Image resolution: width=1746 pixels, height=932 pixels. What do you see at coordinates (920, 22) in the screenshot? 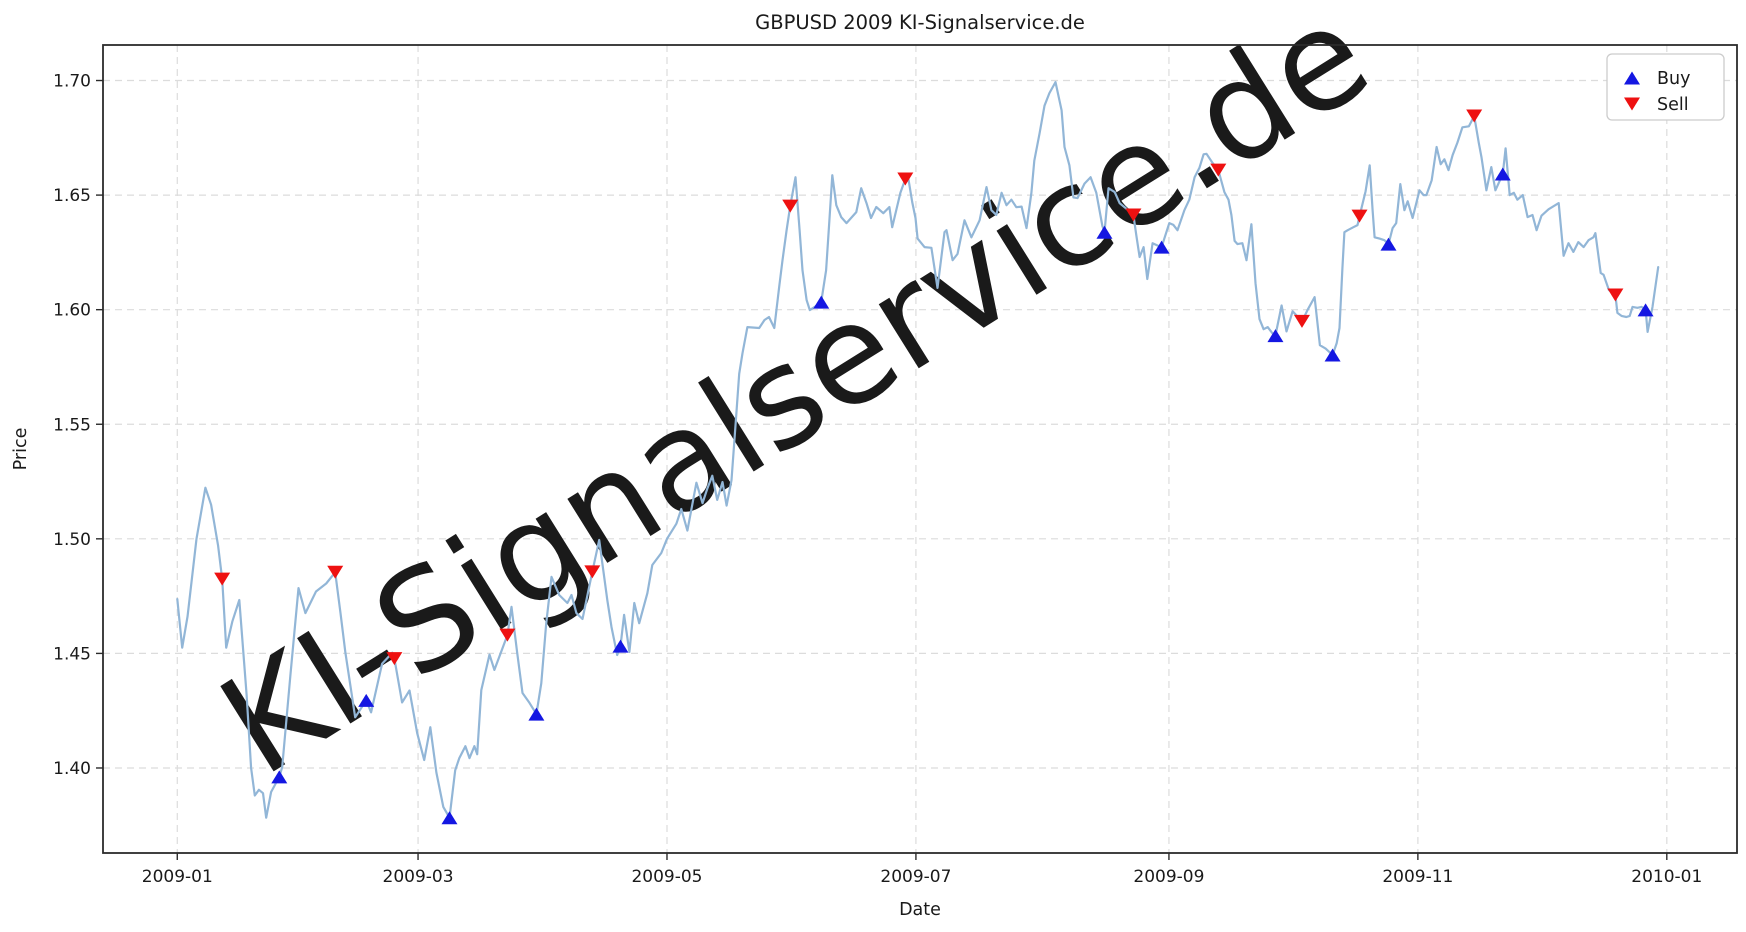
I see `chart-title: GBPUSD 2009 KI-Signalservice.de` at bounding box center [920, 22].